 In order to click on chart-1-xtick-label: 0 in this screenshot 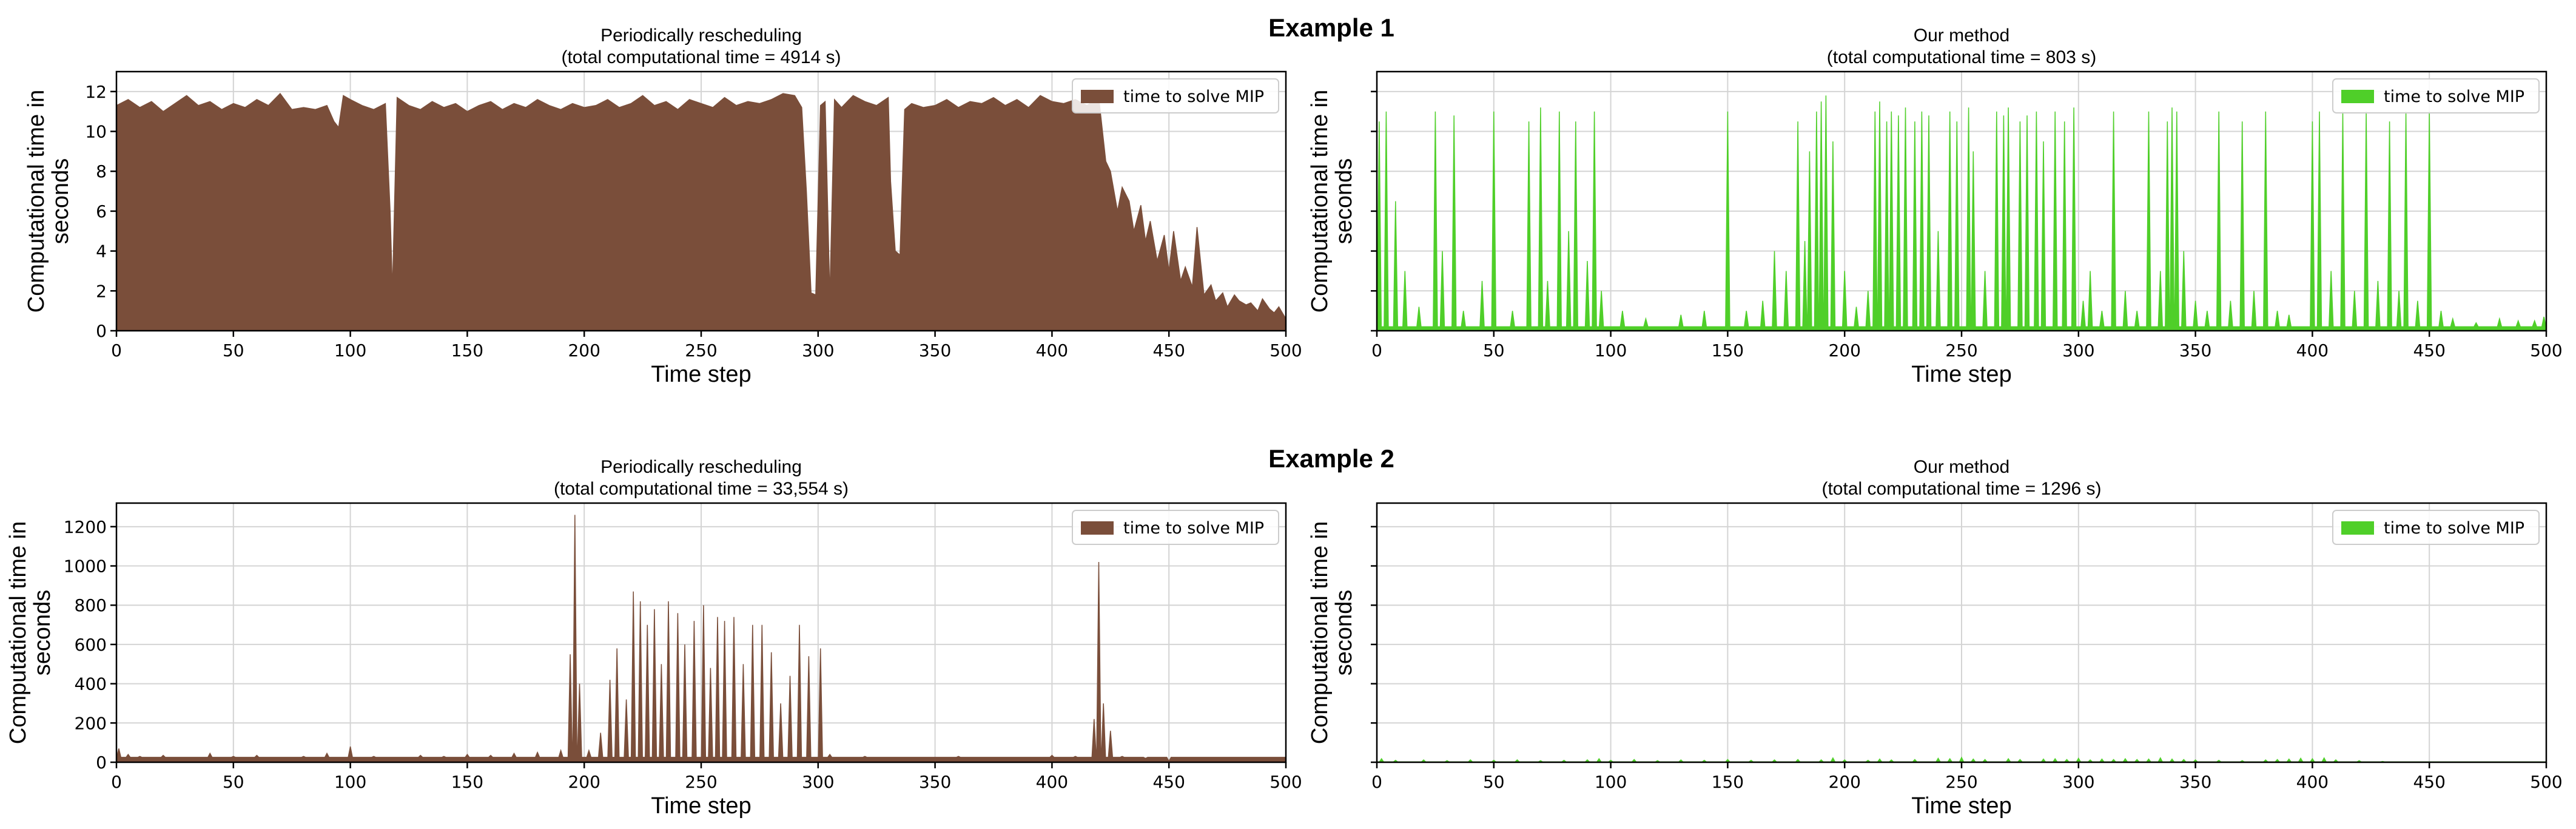, I will do `click(116, 350)`.